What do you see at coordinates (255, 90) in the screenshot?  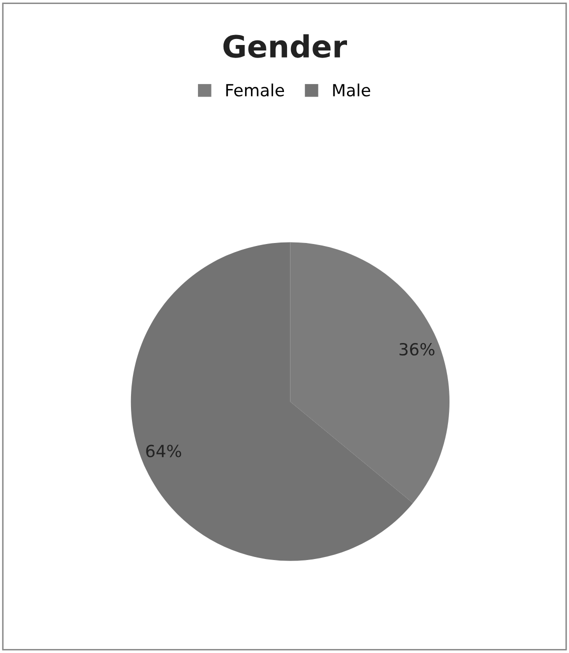 I see `legend-label: Female` at bounding box center [255, 90].